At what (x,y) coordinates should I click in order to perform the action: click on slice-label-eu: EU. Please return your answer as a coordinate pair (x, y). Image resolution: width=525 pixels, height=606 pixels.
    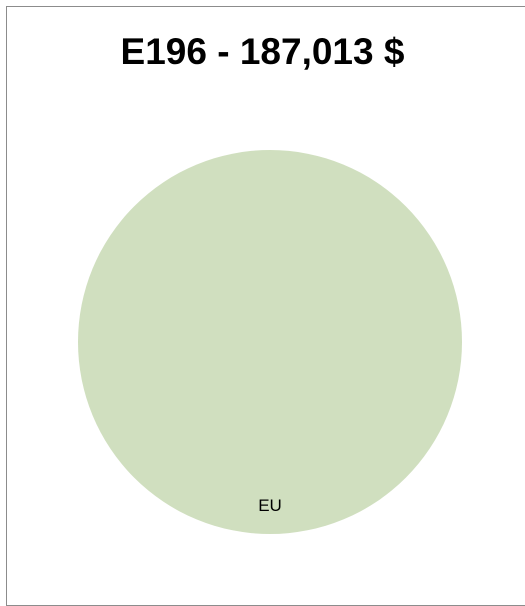
    Looking at the image, I should click on (270, 505).